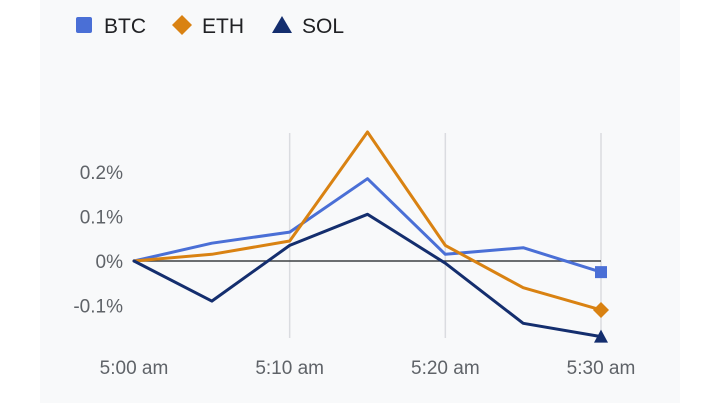 The width and height of the screenshot is (719, 403). Describe the element at coordinates (101, 218) in the screenshot. I see `y-tick-label: 0.1%` at that location.